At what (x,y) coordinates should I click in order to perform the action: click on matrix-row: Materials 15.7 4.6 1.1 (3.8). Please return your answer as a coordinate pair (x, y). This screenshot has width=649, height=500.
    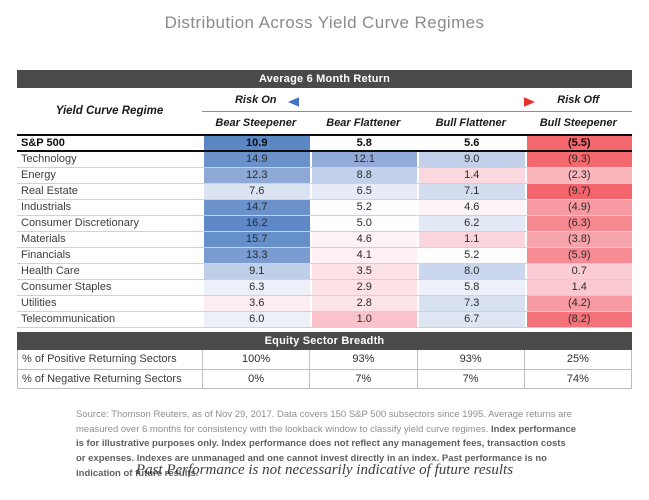
    Looking at the image, I should click on (324, 240).